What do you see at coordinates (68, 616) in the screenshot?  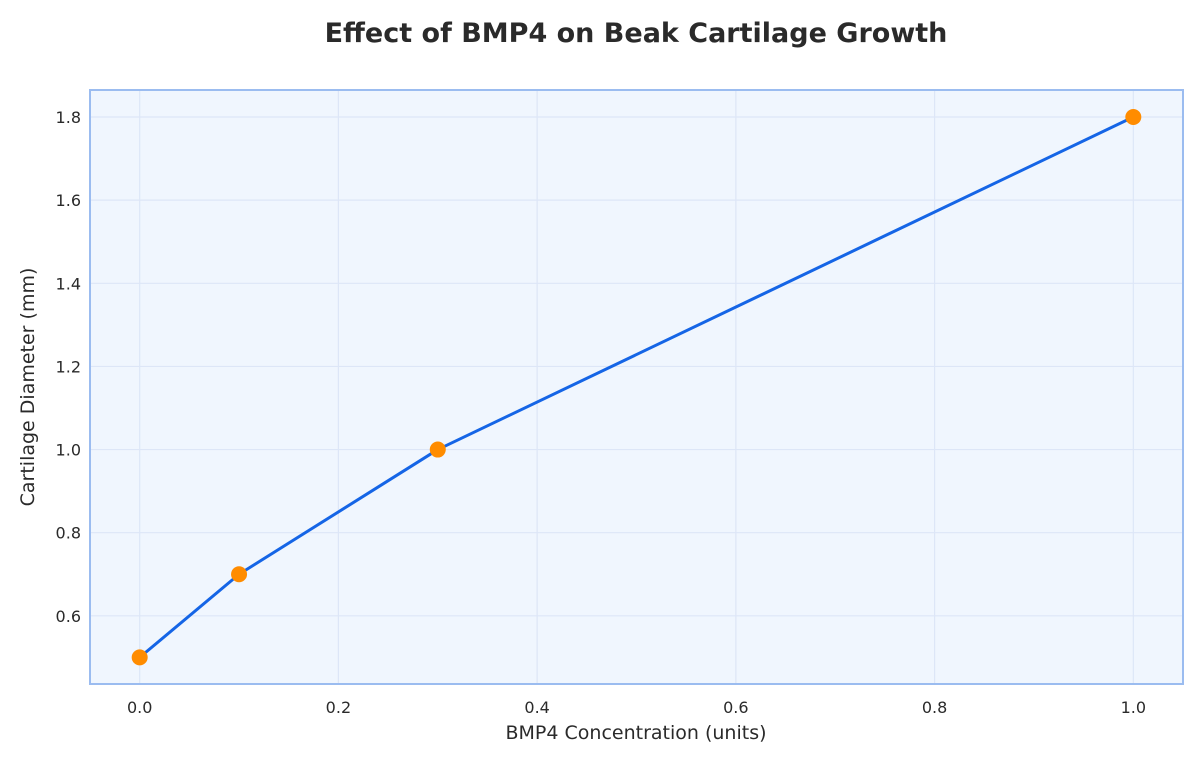 I see `y-tick-label: 0.6` at bounding box center [68, 616].